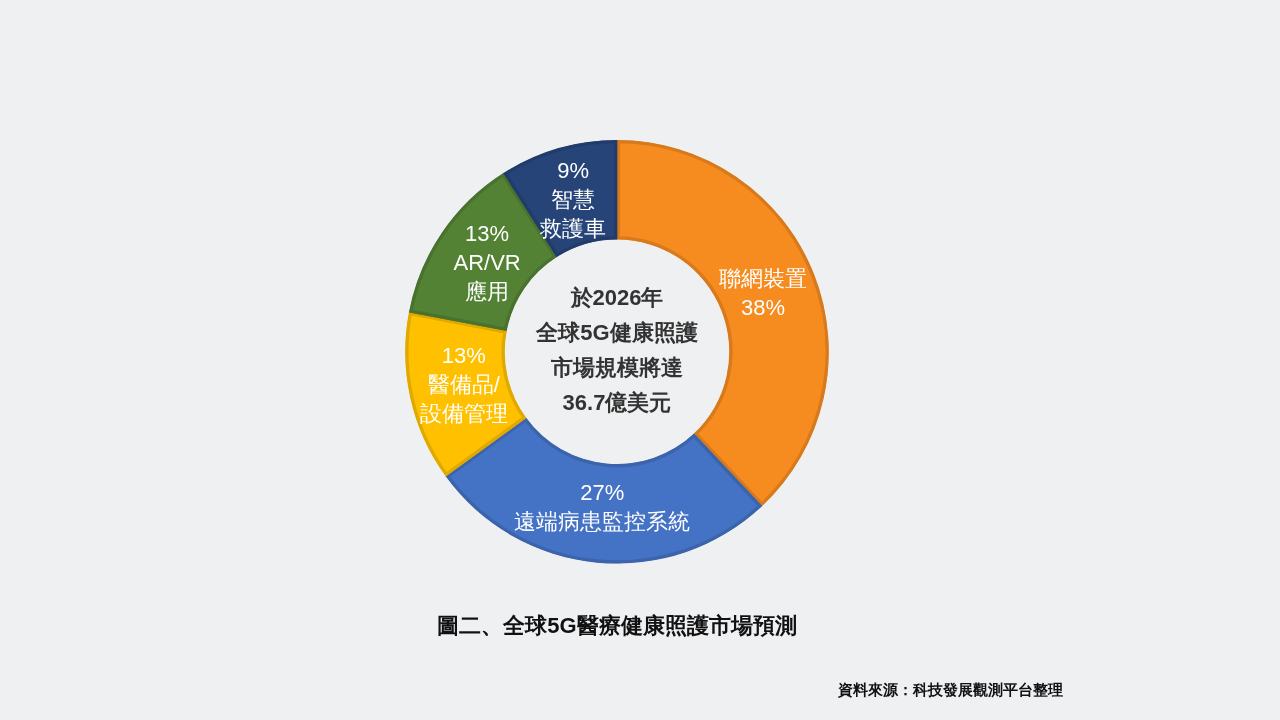  I want to click on text: 36.7億美元, so click(617, 403).